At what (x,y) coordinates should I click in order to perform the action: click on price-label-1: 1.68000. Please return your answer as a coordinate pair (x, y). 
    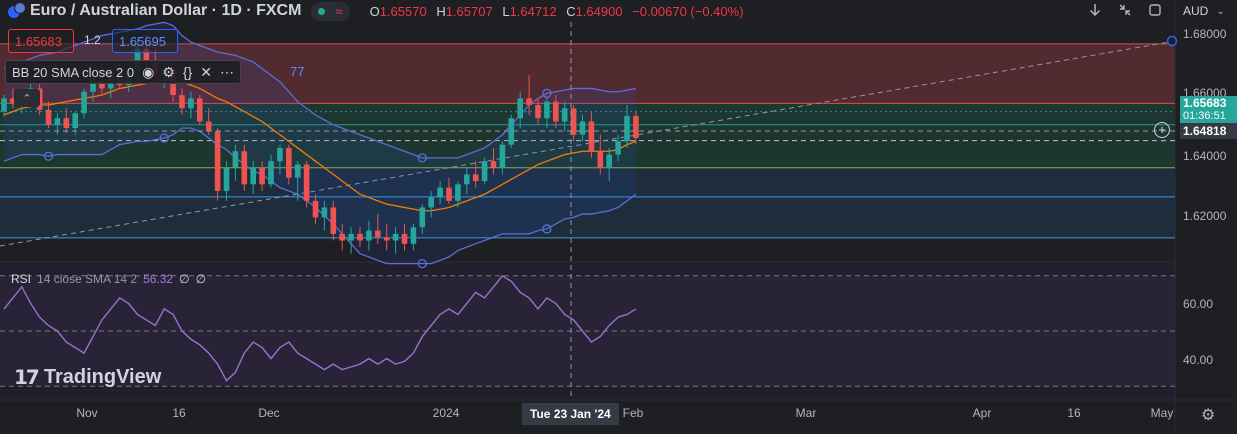
    Looking at the image, I should click on (1205, 34).